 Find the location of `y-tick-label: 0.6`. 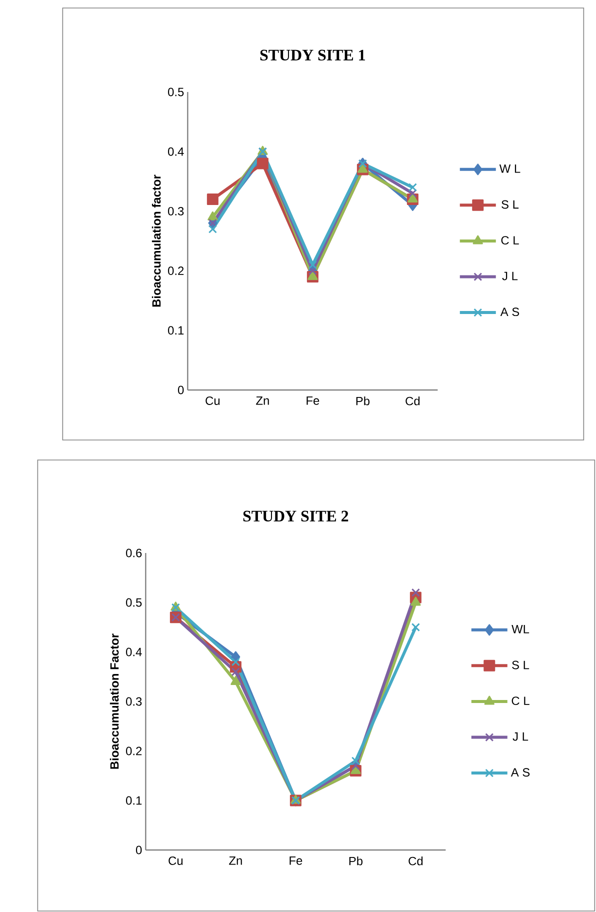

y-tick-label: 0.6 is located at coordinates (134, 553).